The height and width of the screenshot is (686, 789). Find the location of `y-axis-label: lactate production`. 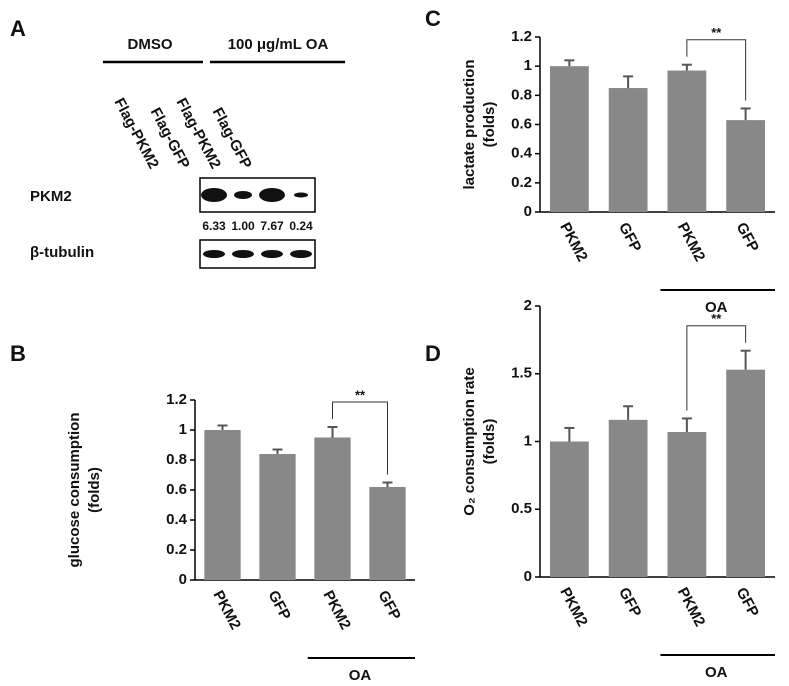

y-axis-label: lactate production is located at coordinates (469, 124).